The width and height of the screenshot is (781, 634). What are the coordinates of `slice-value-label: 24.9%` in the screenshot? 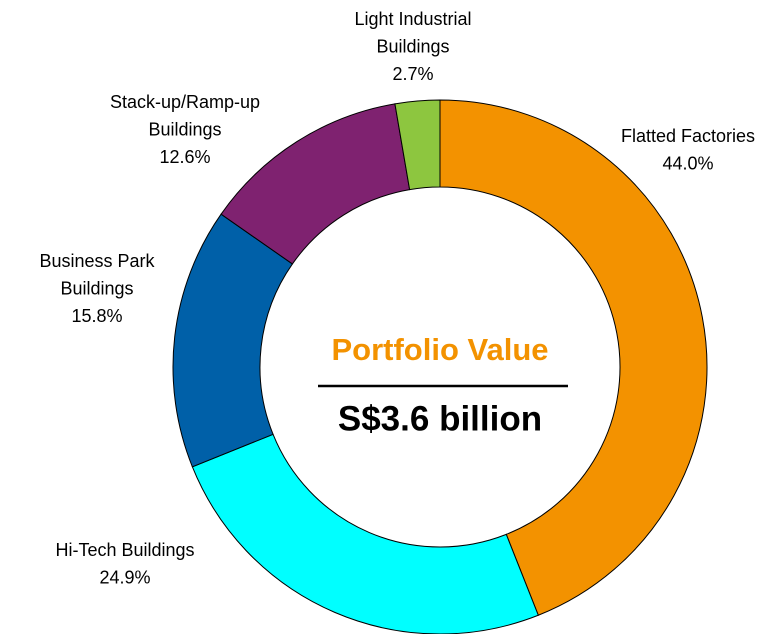 It's located at (124, 577).